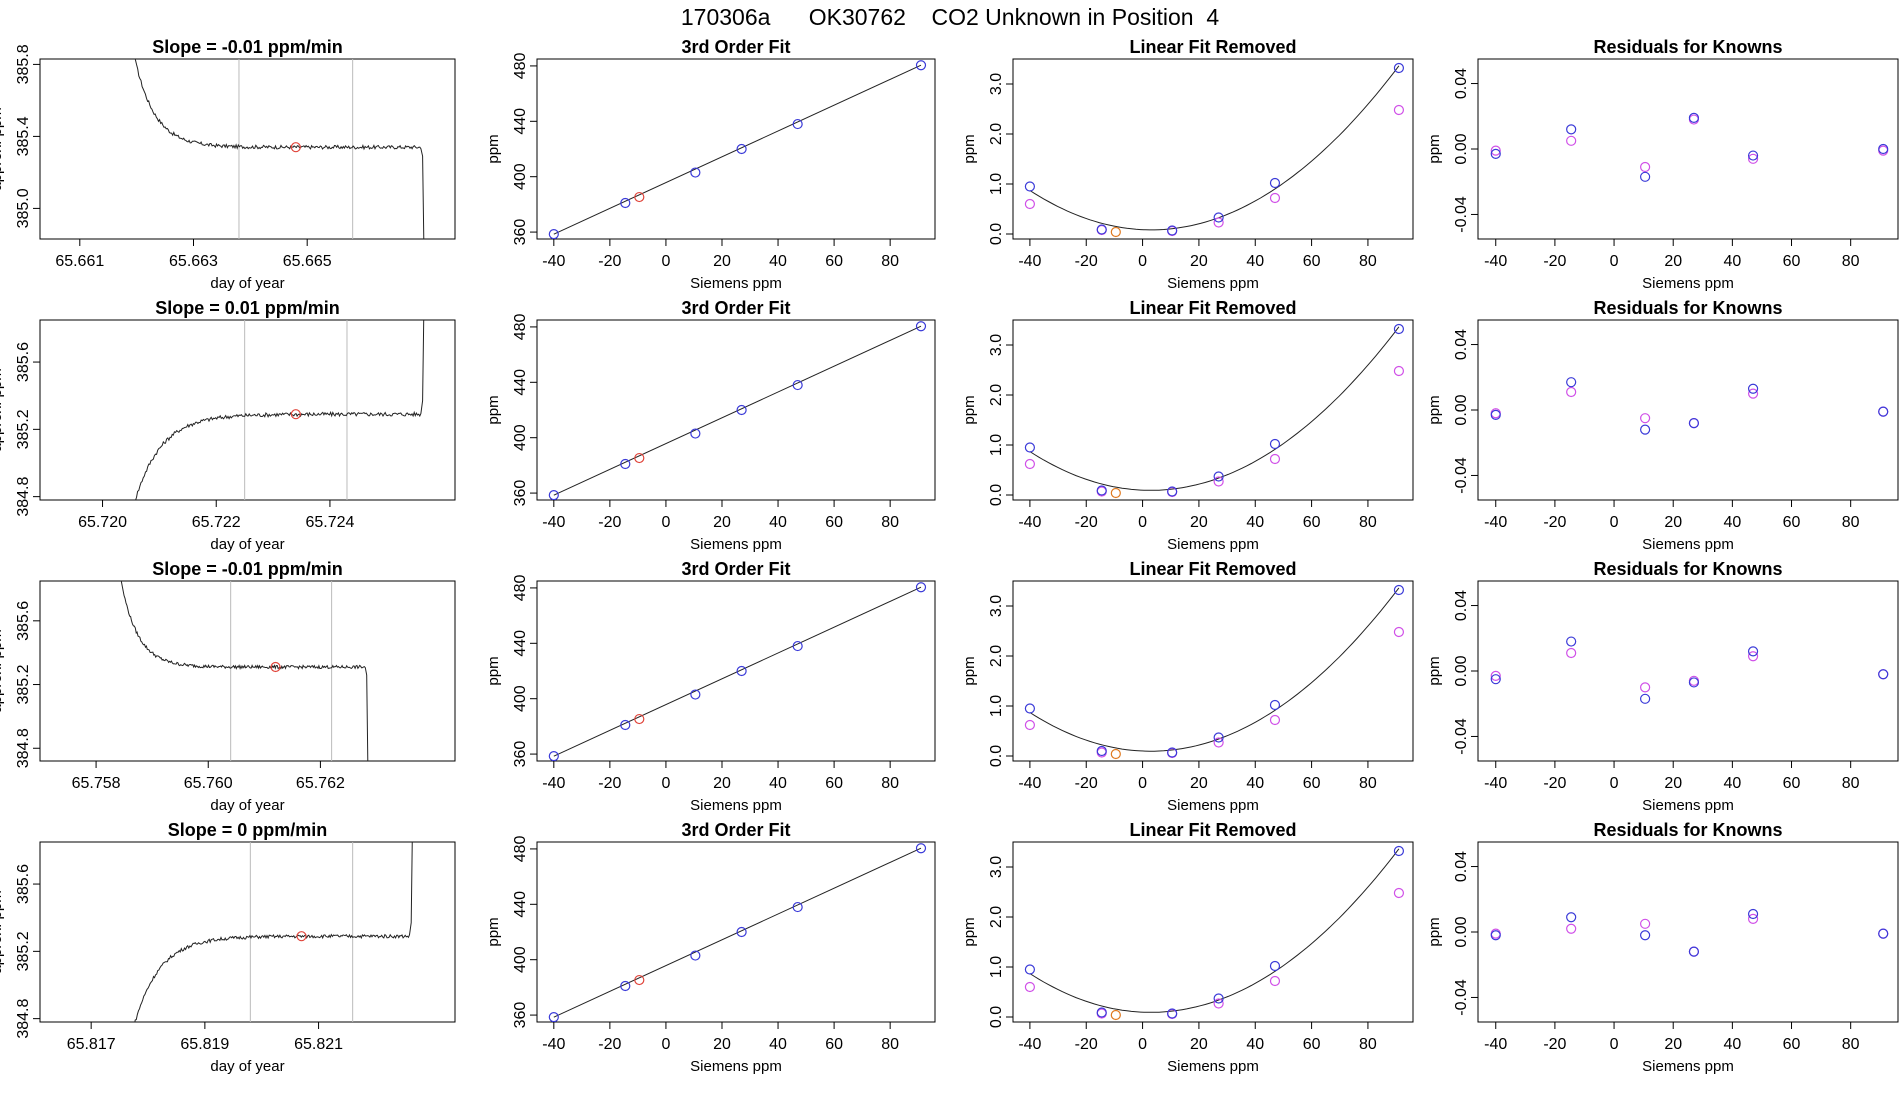 This screenshot has width=1900, height=1100. What do you see at coordinates (996, 184) in the screenshot?
I see `y-tick-label: 1.0` at bounding box center [996, 184].